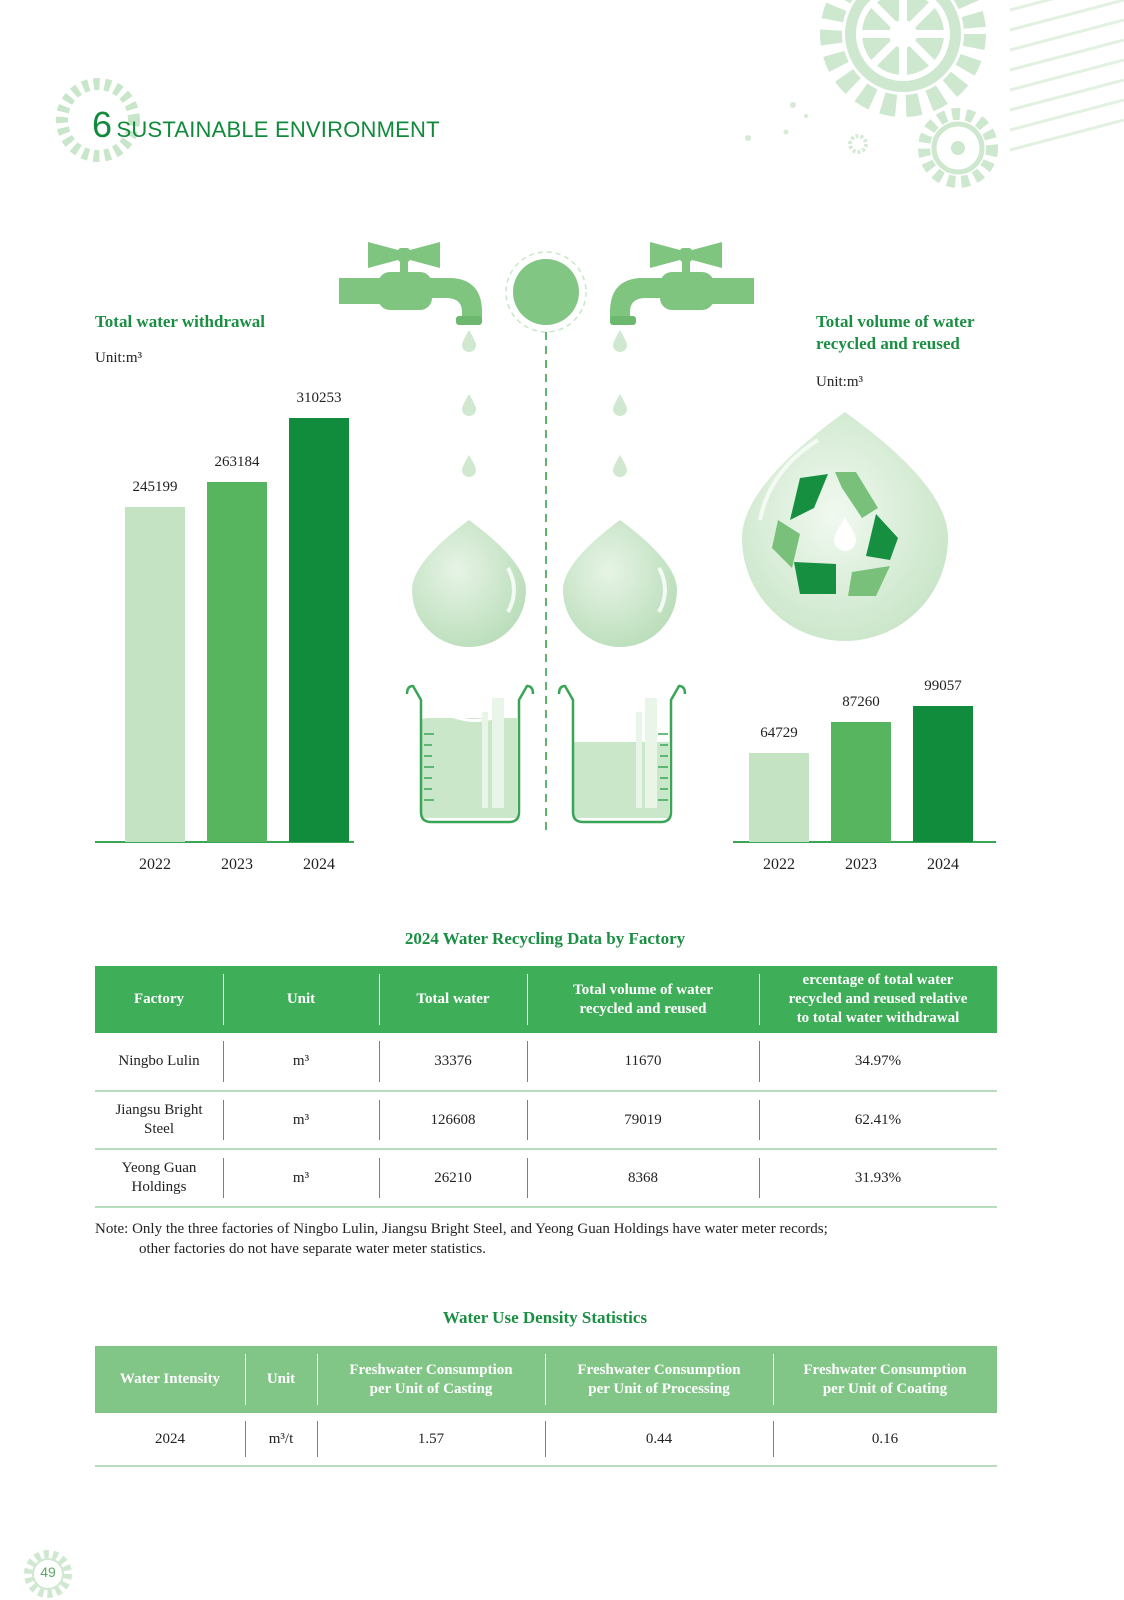 The height and width of the screenshot is (1600, 1124). Describe the element at coordinates (888, 343) in the screenshot. I see `recycled-chart-title-line2: recycled and reused` at that location.